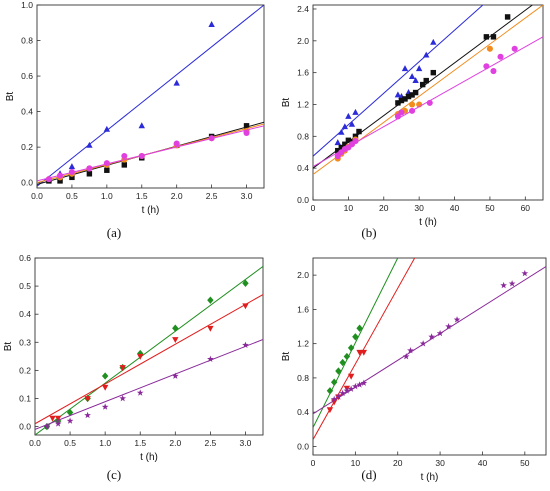 The height and width of the screenshot is (491, 550). I want to click on series-red, so click(149, 359).